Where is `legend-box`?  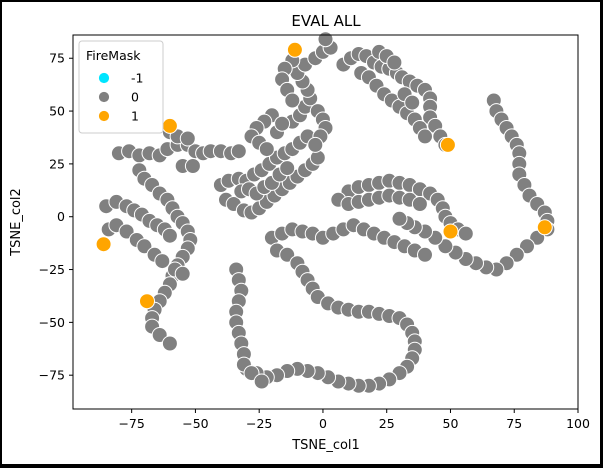
legend-box is located at coordinates (121, 87).